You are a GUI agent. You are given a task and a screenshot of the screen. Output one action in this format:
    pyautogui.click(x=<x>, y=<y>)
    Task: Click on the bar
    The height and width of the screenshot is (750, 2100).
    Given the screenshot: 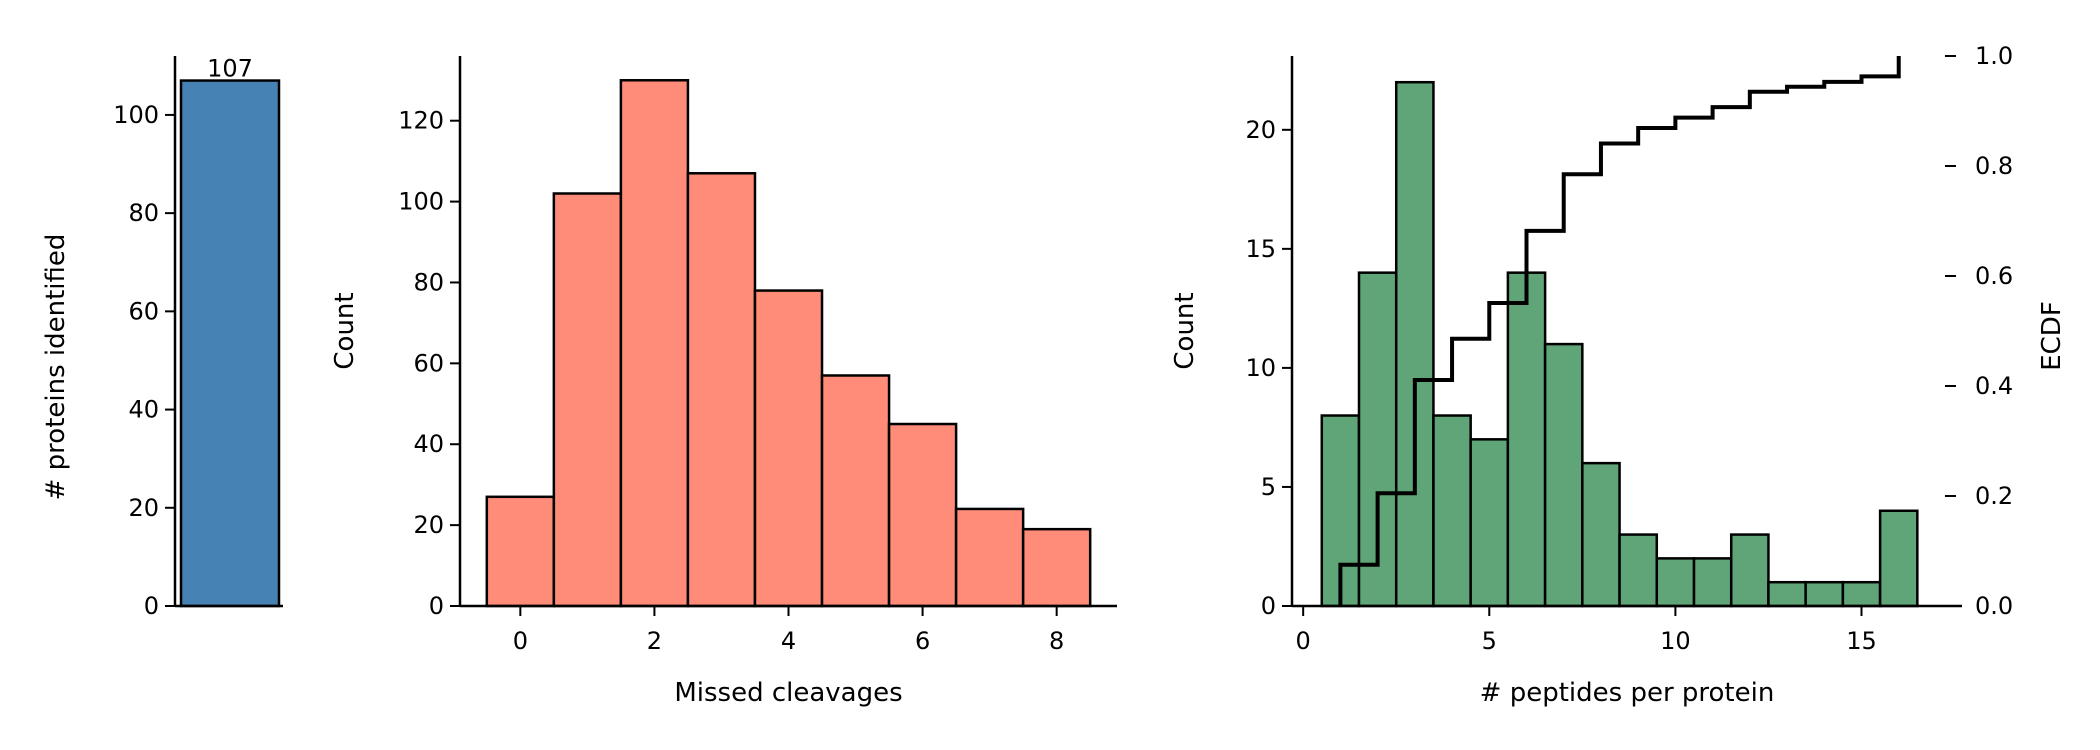 What is the action you would take?
    pyautogui.click(x=230, y=343)
    